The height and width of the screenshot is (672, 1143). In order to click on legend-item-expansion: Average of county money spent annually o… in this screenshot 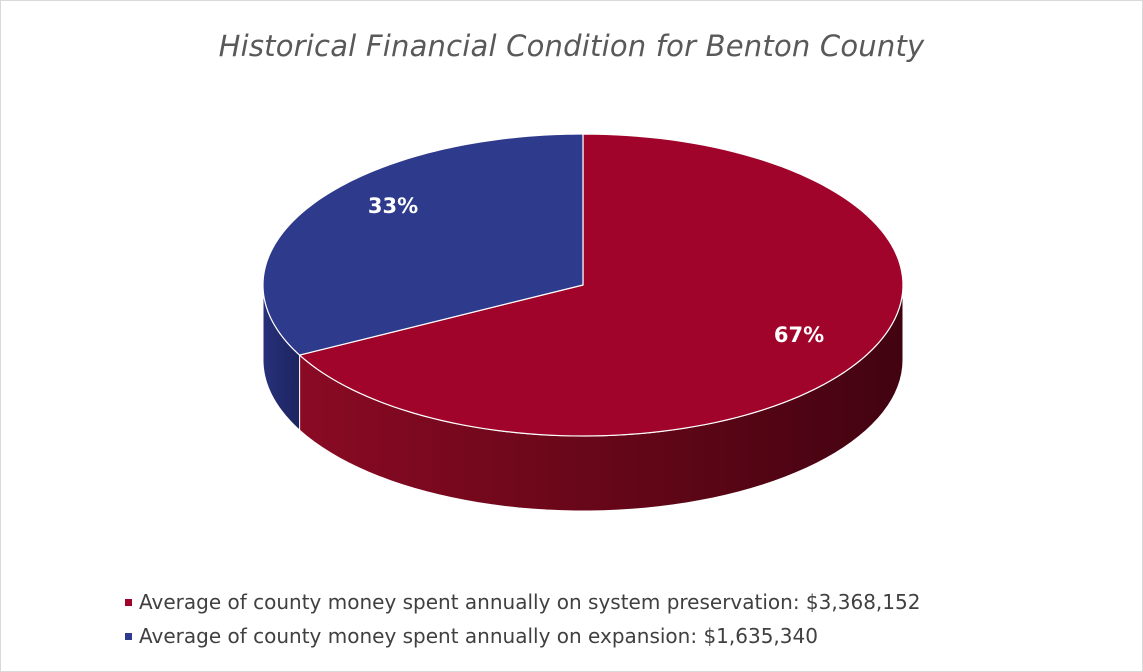, I will do `click(522, 636)`.